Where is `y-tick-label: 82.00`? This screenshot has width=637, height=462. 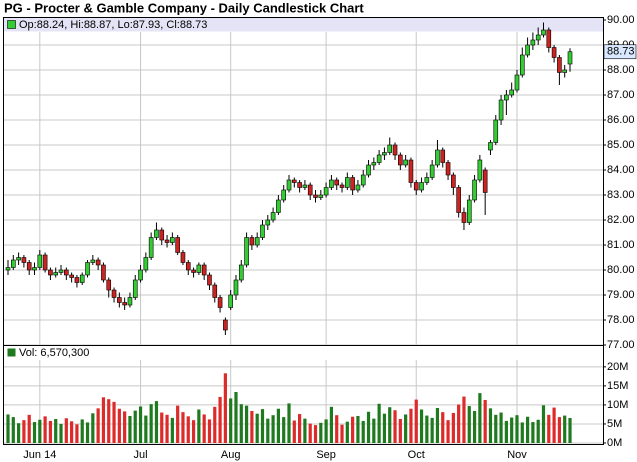 y-tick-label: 82.00 is located at coordinates (621, 220).